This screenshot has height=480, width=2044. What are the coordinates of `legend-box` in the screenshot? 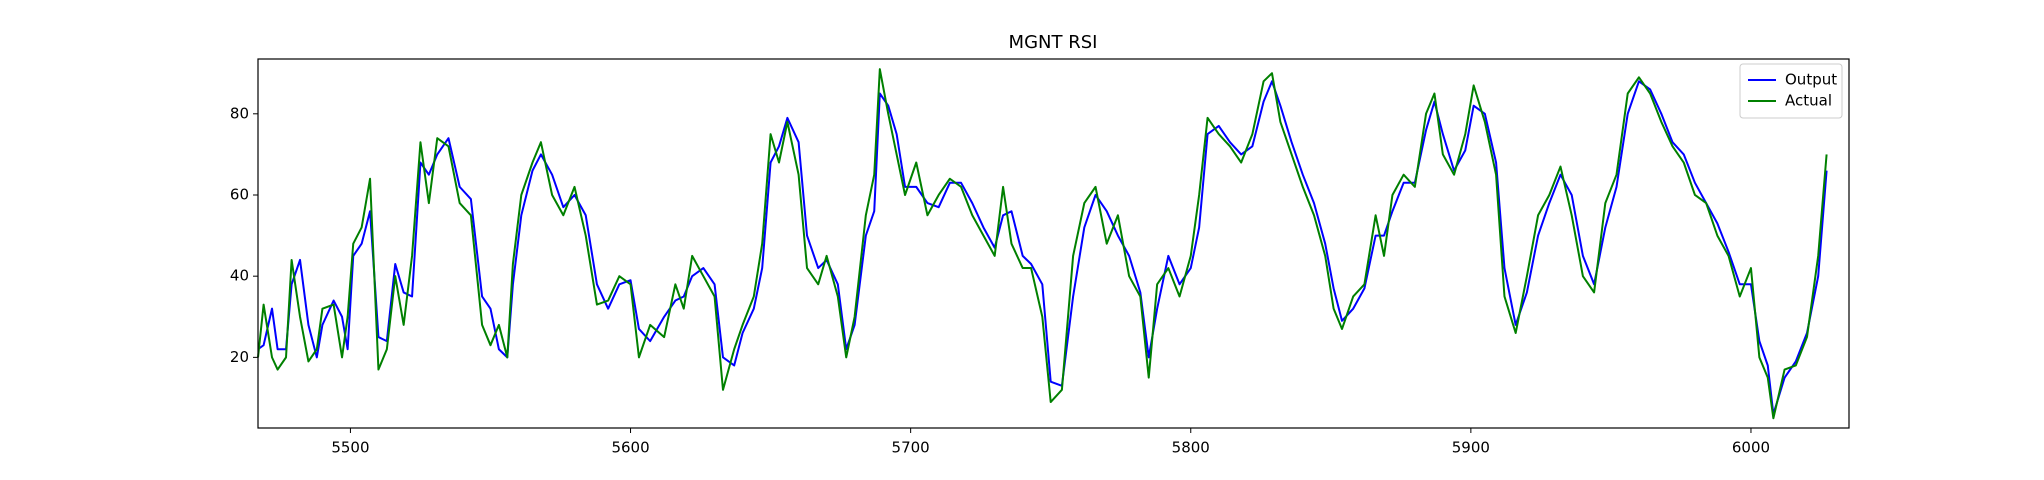 It's located at (1791, 91).